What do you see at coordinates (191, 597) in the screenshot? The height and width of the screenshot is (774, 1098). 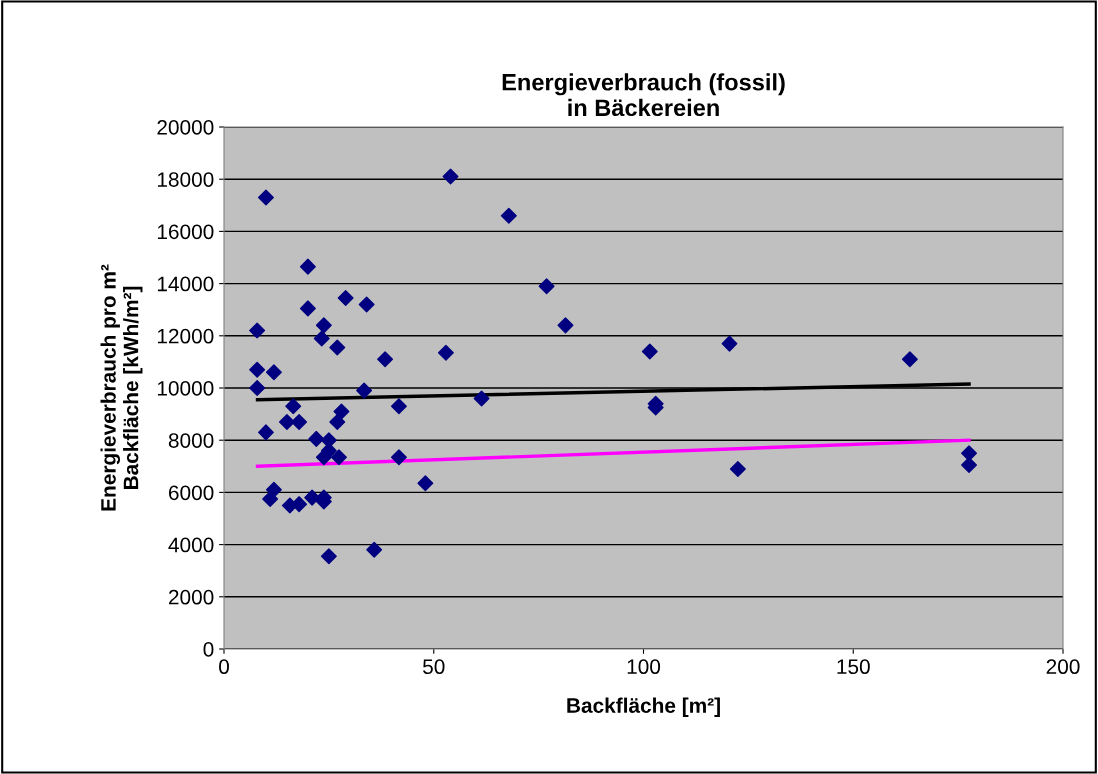 I see `y-tick-label: 2000` at bounding box center [191, 597].